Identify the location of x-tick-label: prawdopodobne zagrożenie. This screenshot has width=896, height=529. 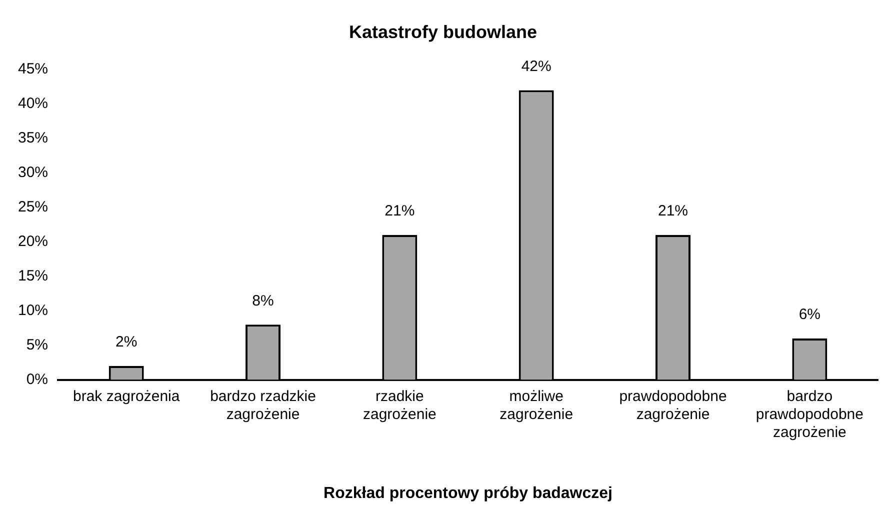
(673, 405).